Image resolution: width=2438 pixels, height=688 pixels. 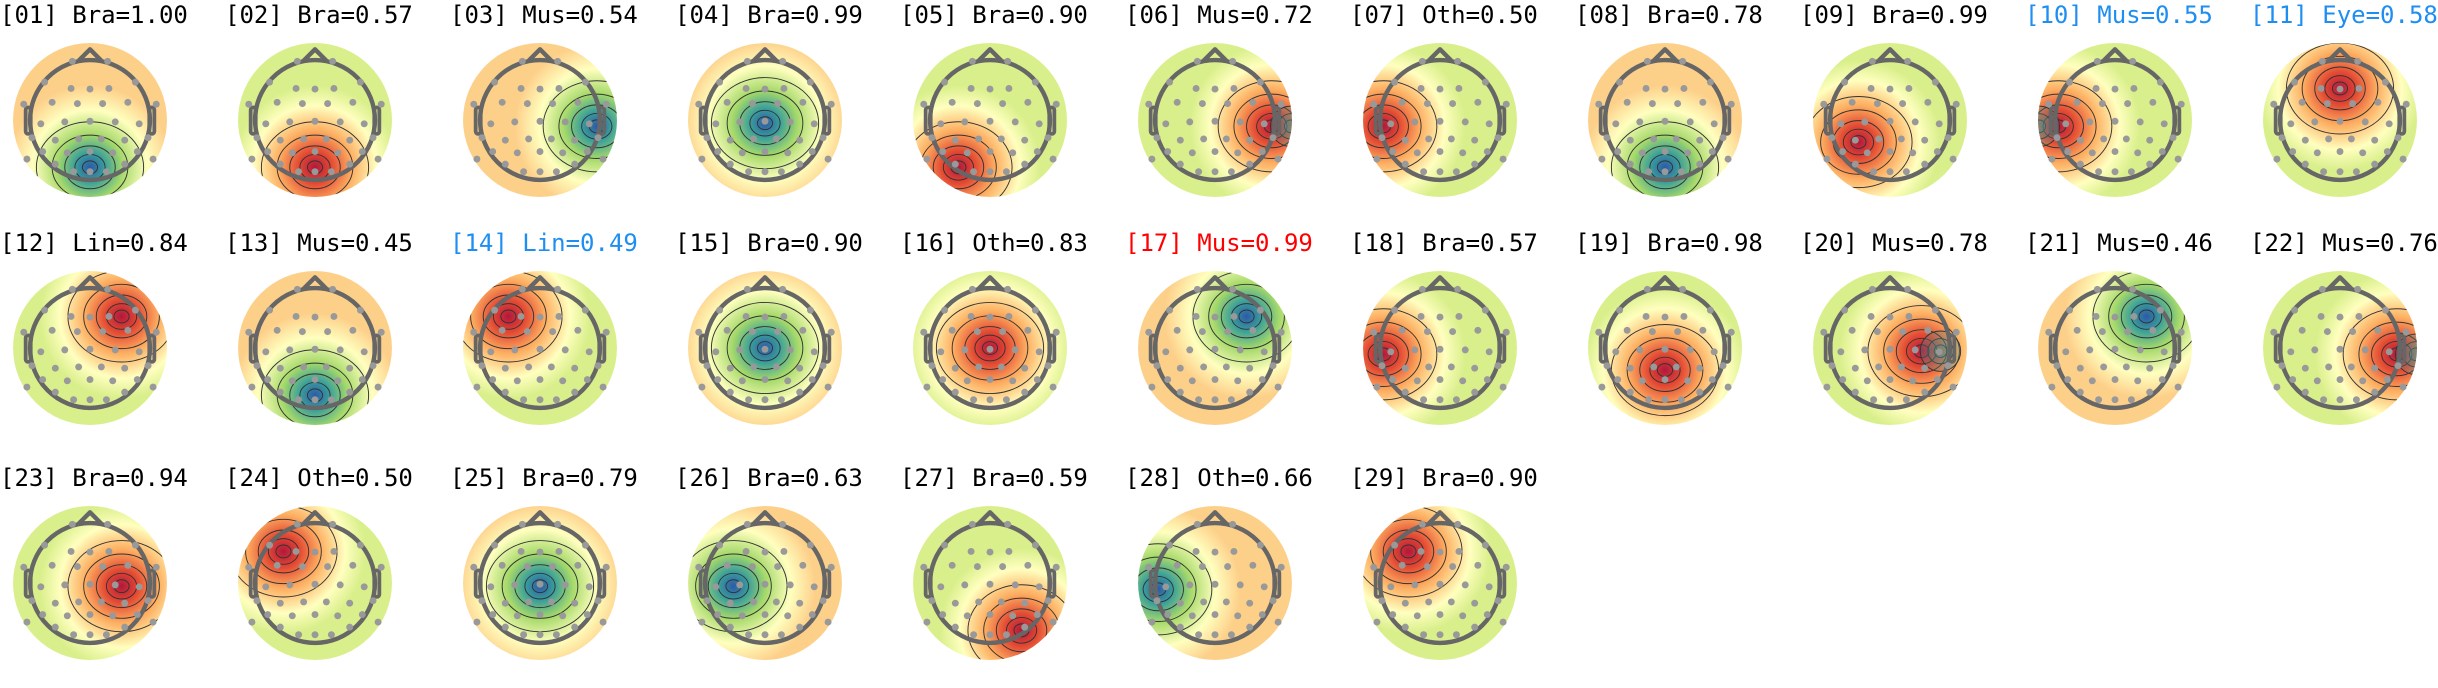 What do you see at coordinates (1219, 478) in the screenshot?
I see `panel-title: [28] Oth=0.66` at bounding box center [1219, 478].